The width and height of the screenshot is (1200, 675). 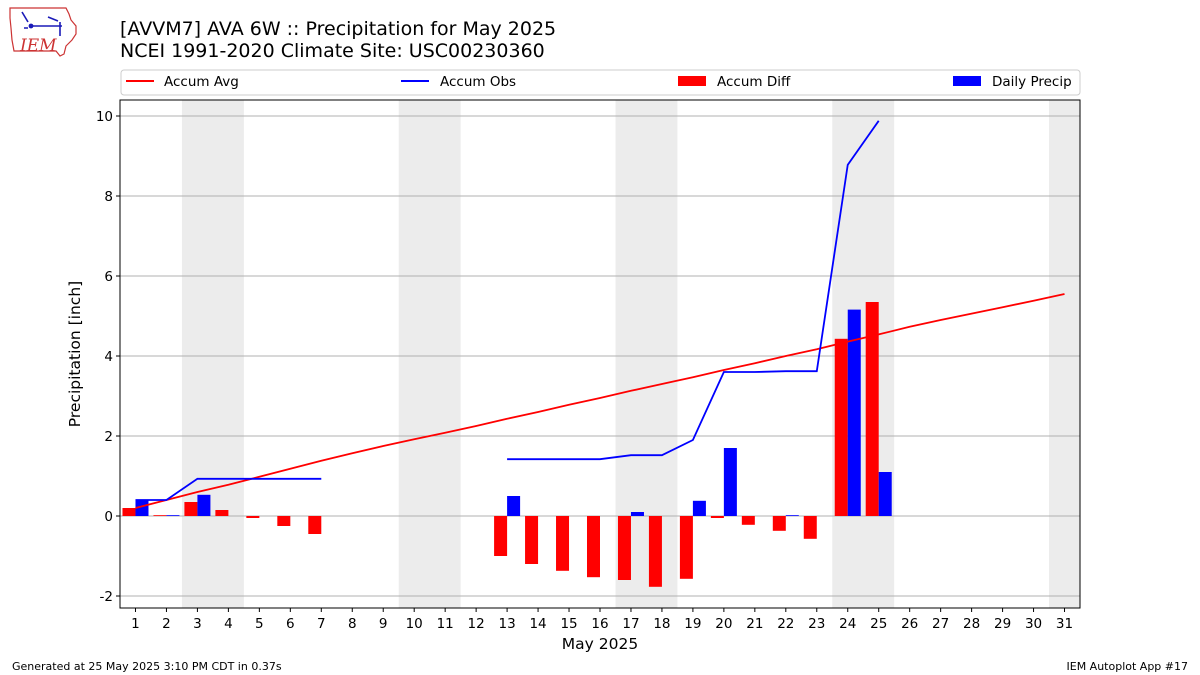 What do you see at coordinates (108, 277) in the screenshot?
I see `y-tick-label: 6` at bounding box center [108, 277].